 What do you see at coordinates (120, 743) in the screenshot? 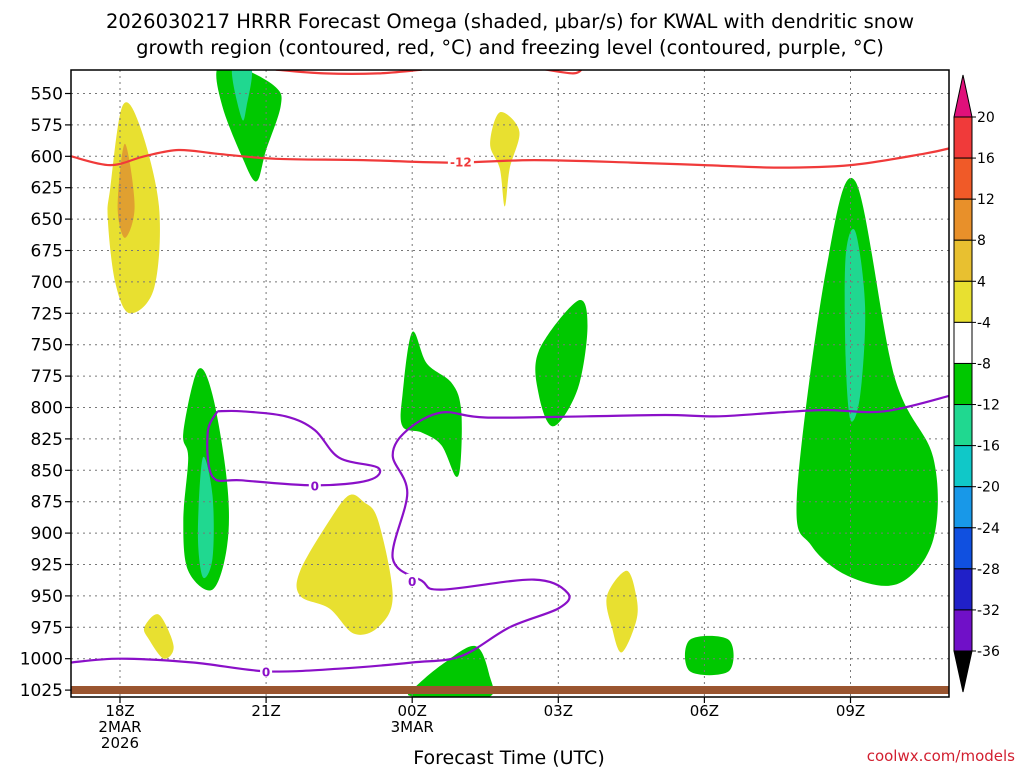
I see `x-tick-label: 2026` at bounding box center [120, 743].